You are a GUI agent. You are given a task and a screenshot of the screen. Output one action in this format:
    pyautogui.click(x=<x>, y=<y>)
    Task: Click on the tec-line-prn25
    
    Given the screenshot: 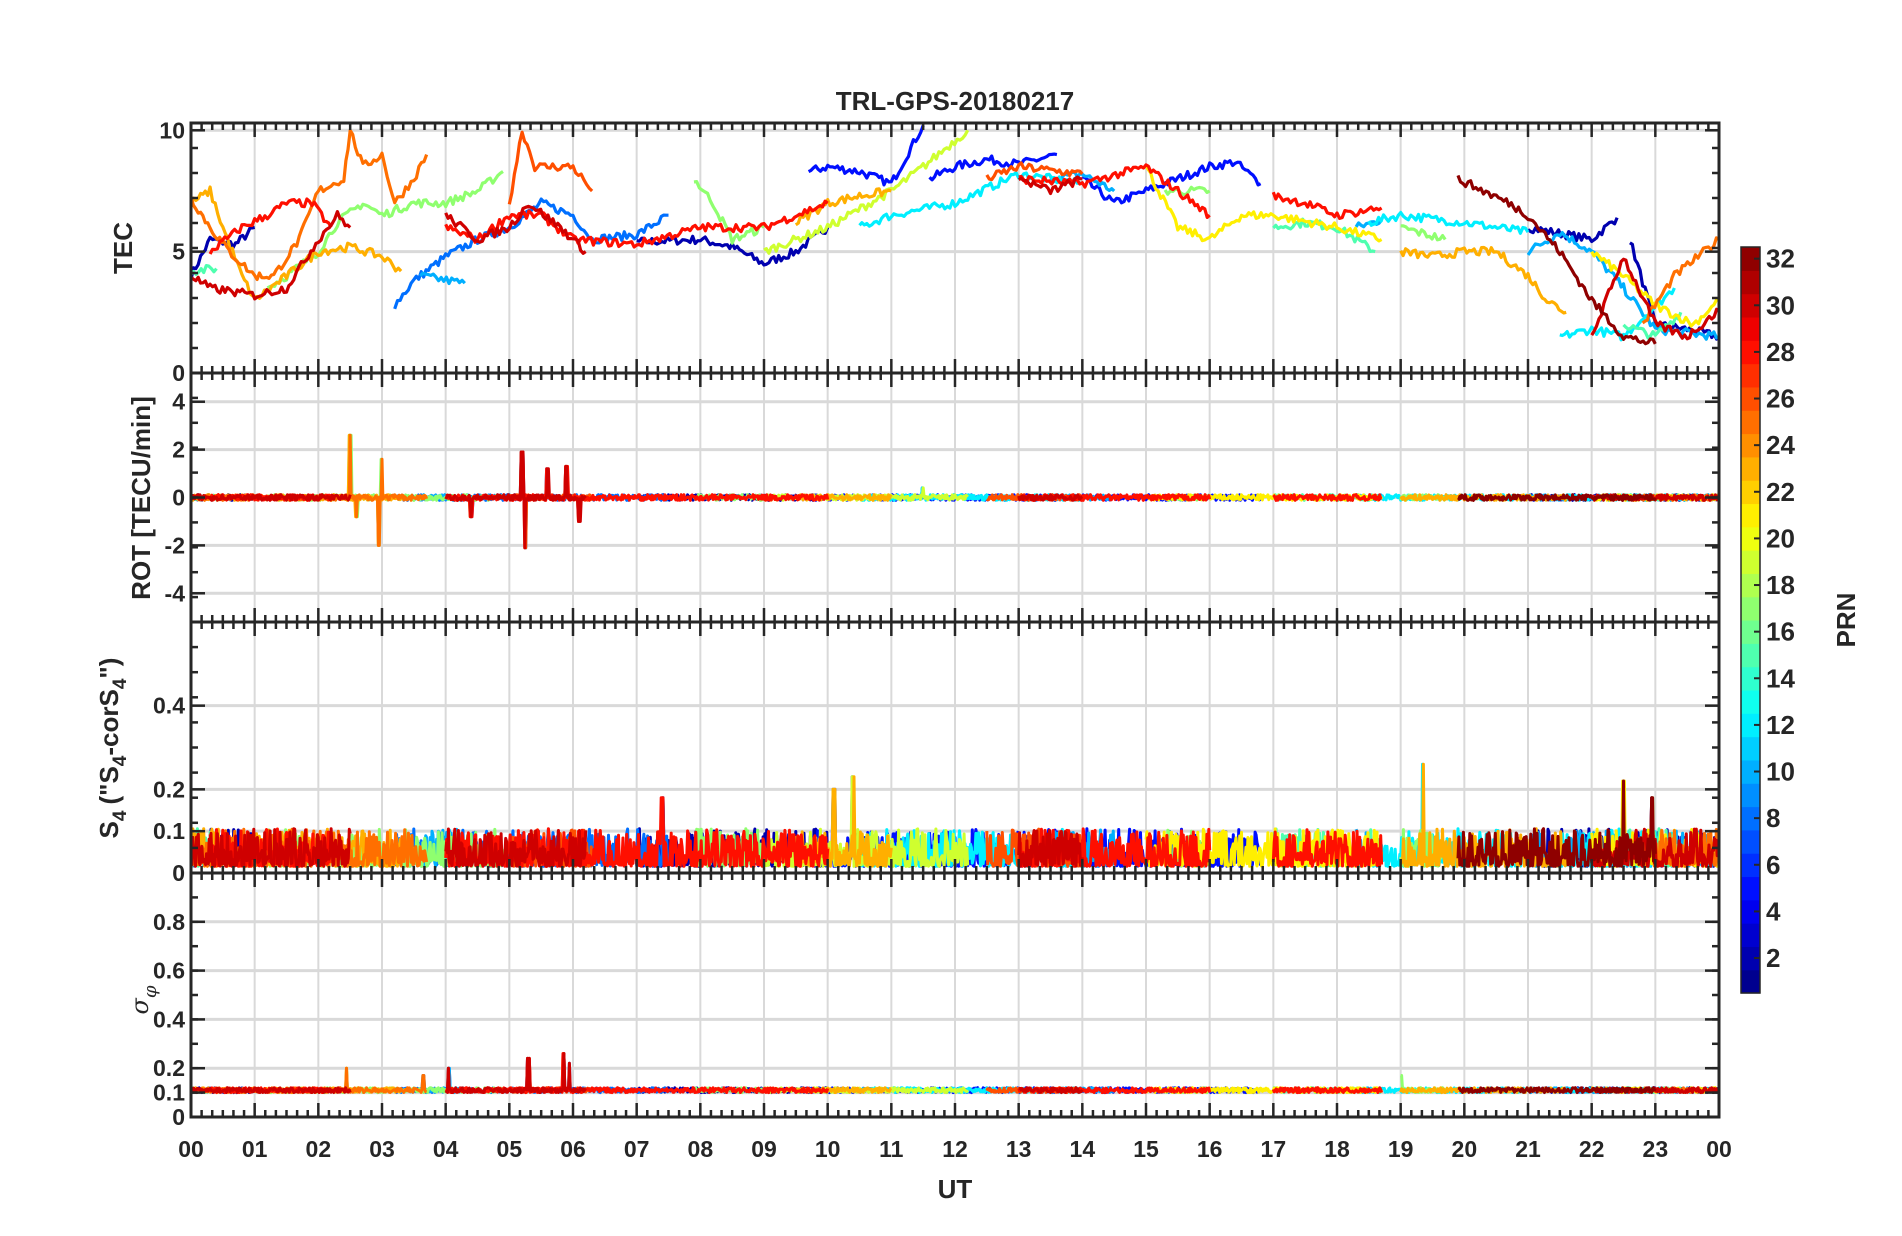 What is the action you would take?
    pyautogui.click(x=310, y=205)
    